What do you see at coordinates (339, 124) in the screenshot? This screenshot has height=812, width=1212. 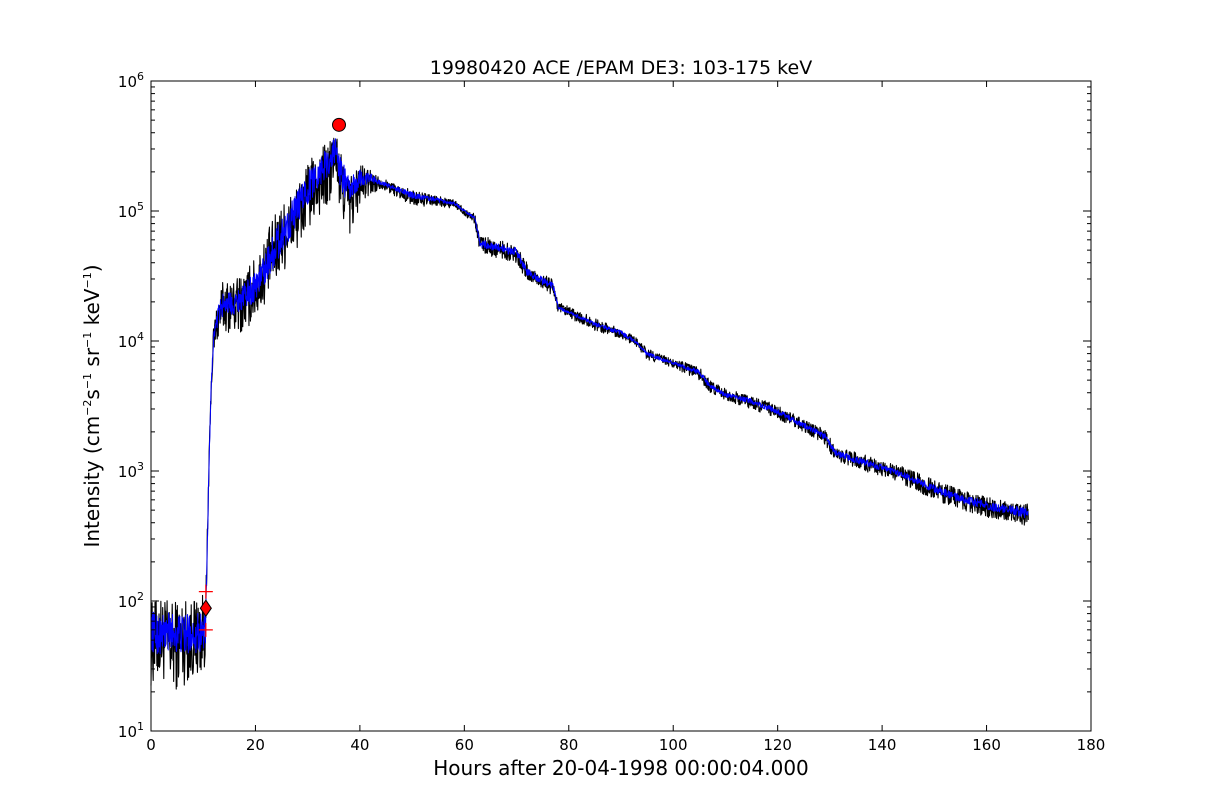 I see `marker-circle-peak` at bounding box center [339, 124].